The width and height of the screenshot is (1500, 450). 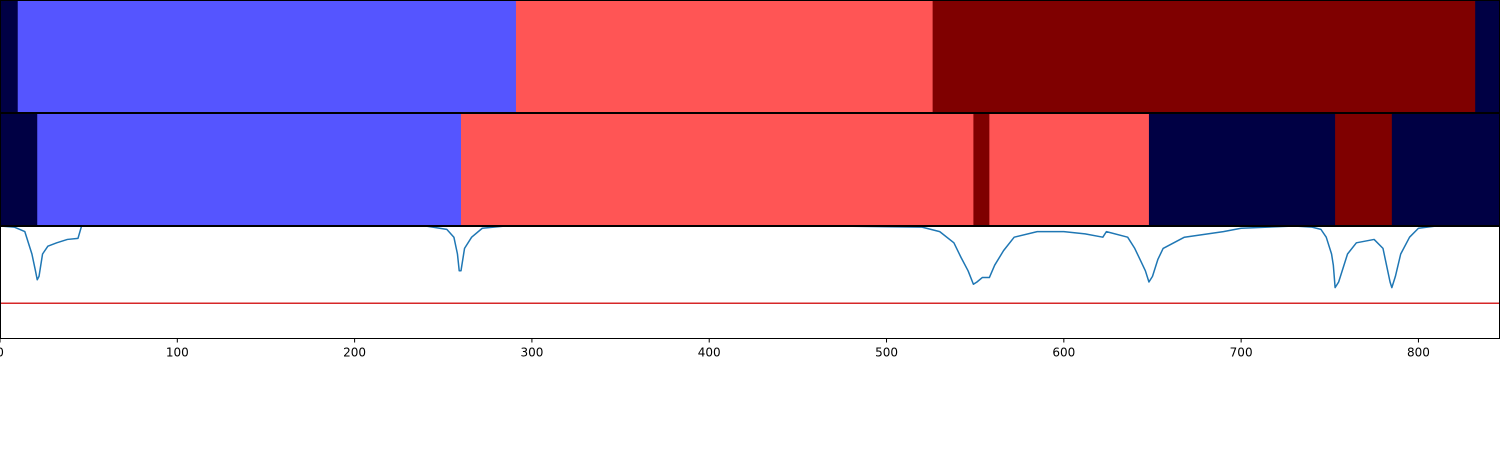 What do you see at coordinates (1418, 353) in the screenshot?
I see `x-tick-label: 800` at bounding box center [1418, 353].